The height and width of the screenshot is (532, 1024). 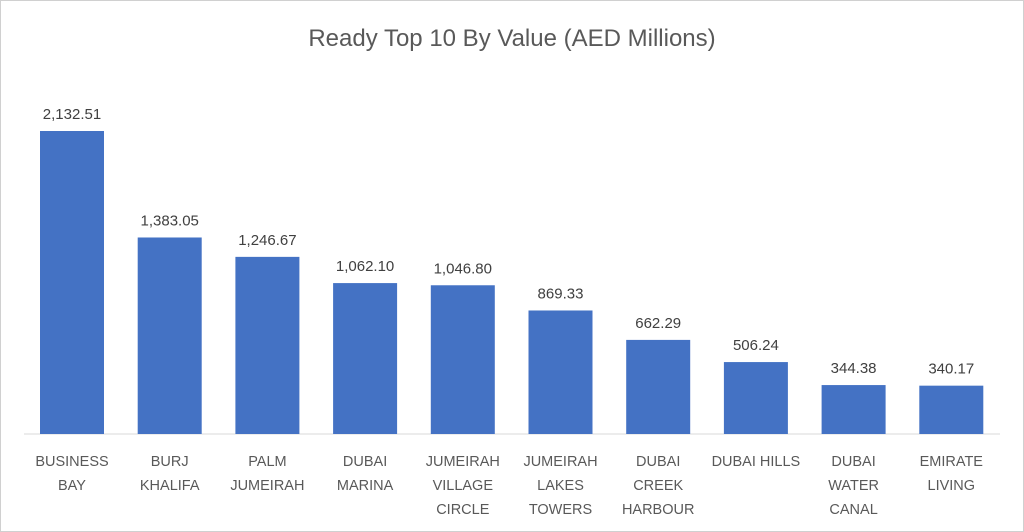 I want to click on data-label: 1,383.05, so click(x=170, y=220).